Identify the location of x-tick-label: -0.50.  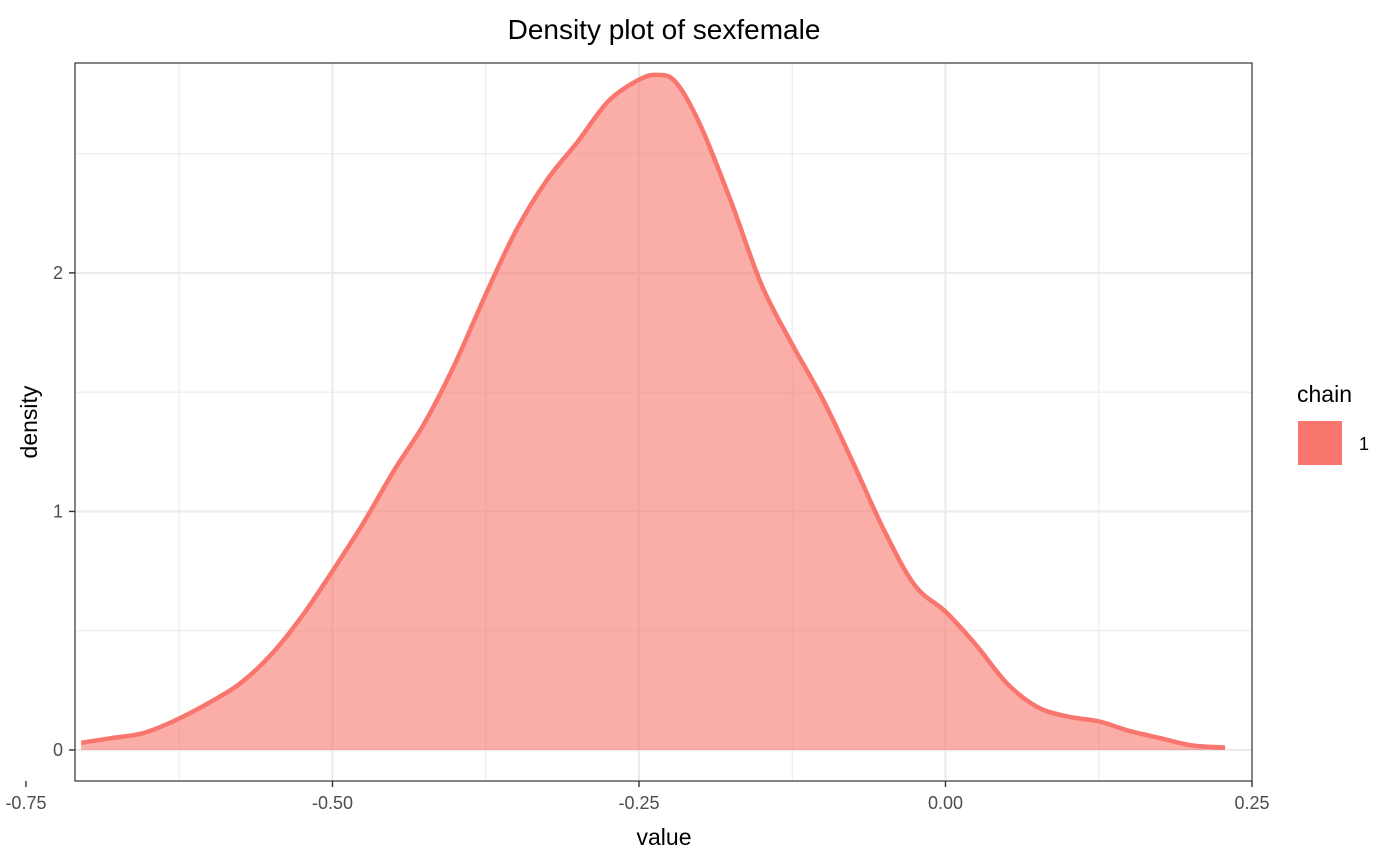
(332, 803).